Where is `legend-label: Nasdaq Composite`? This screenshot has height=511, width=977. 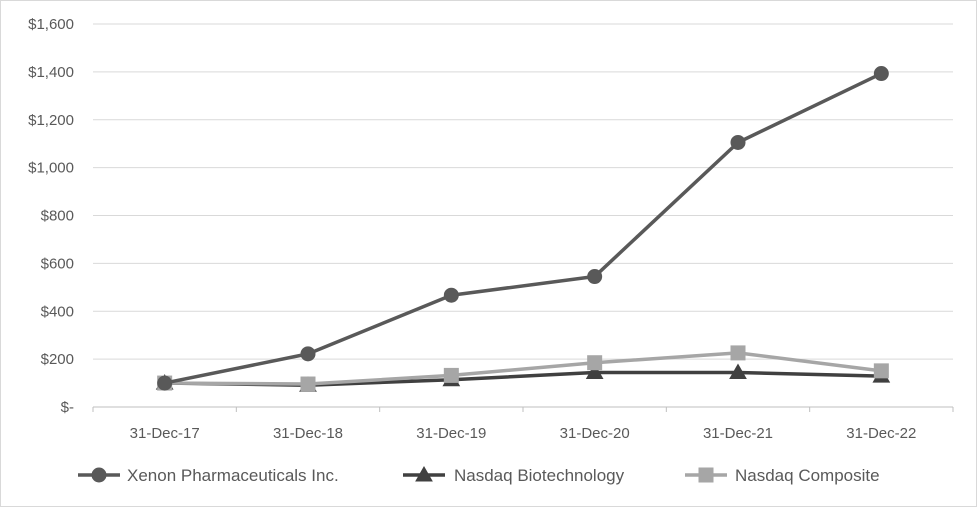
legend-label: Nasdaq Composite is located at coordinates (807, 475).